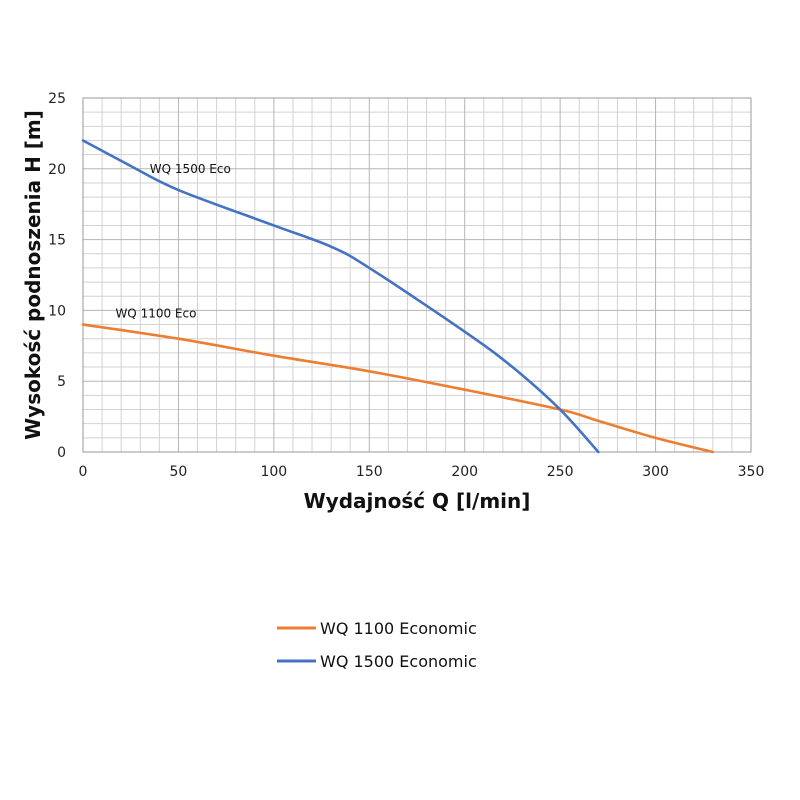  What do you see at coordinates (369, 472) in the screenshot?
I see `x-tick-label: 150` at bounding box center [369, 472].